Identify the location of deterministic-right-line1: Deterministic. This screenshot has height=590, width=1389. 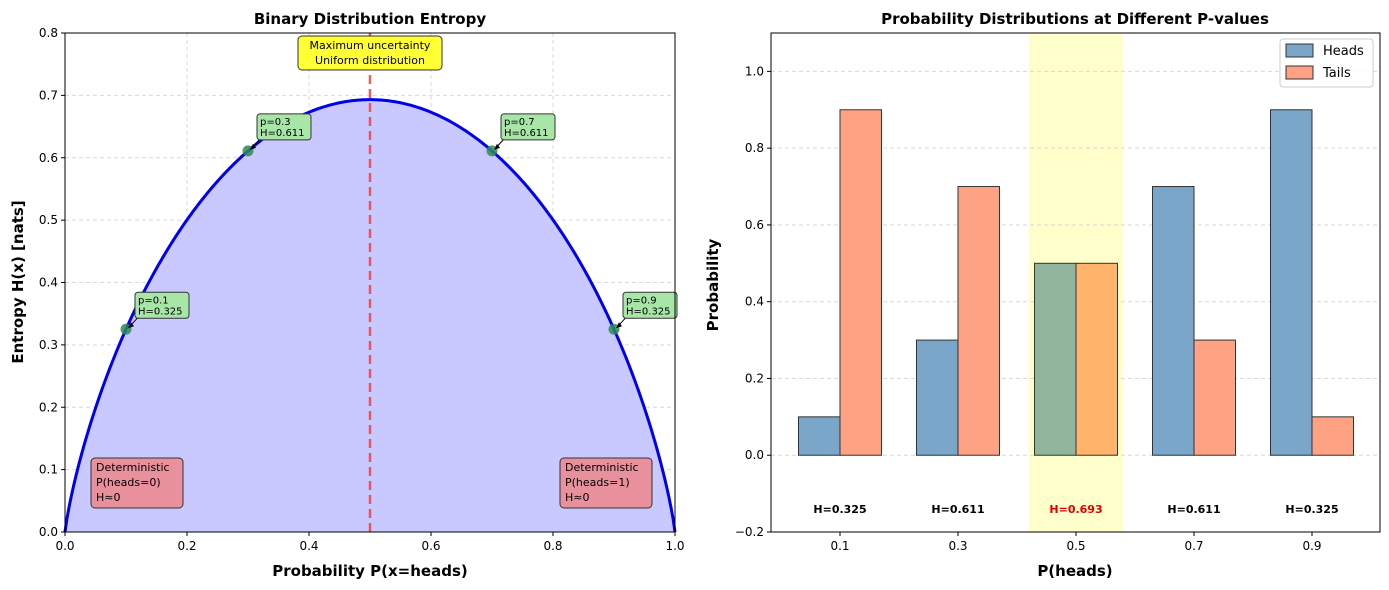
(602, 467).